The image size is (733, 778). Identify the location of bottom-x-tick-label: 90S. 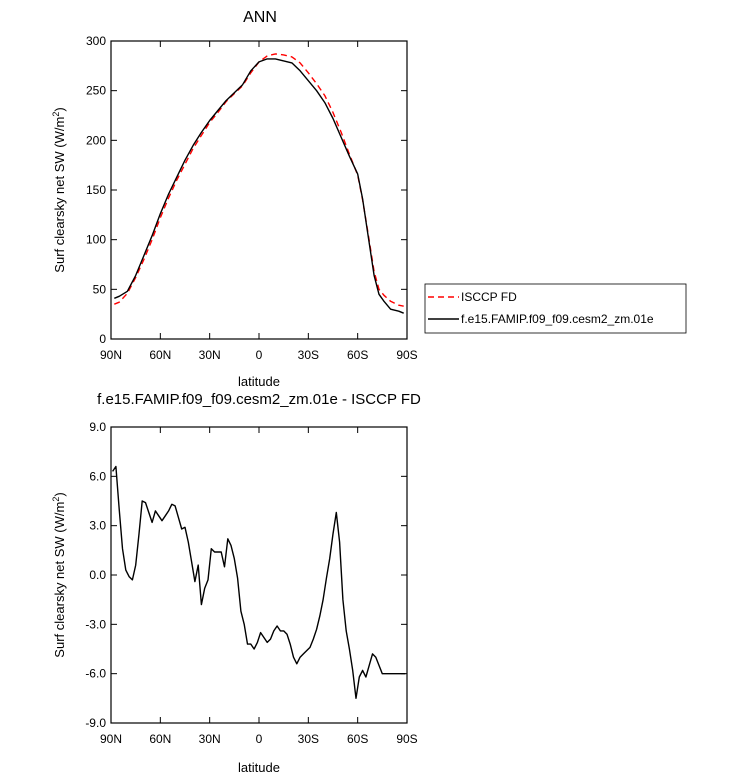
(406, 739).